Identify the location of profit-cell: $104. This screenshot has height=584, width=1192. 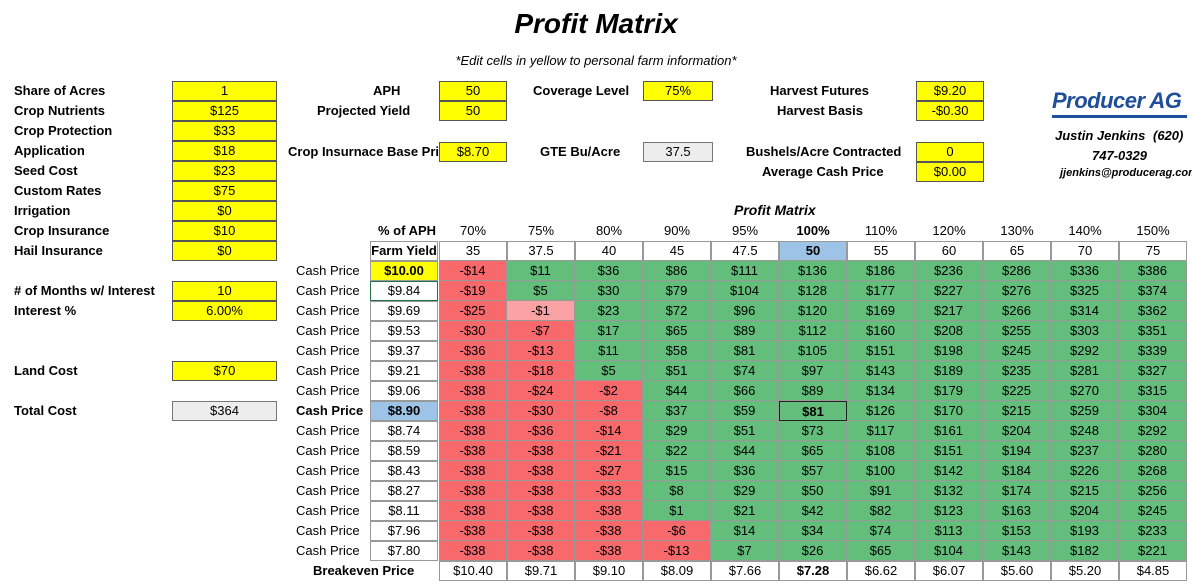
(745, 291).